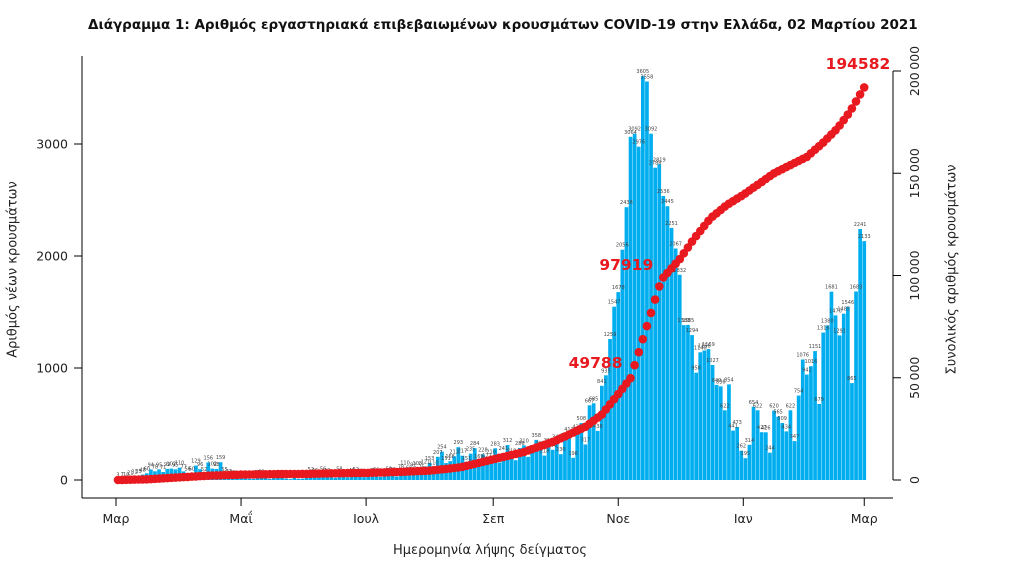 The image size is (1018, 573). Describe the element at coordinates (594, 399) in the screenshot. I see `svg-text: 685` at that location.